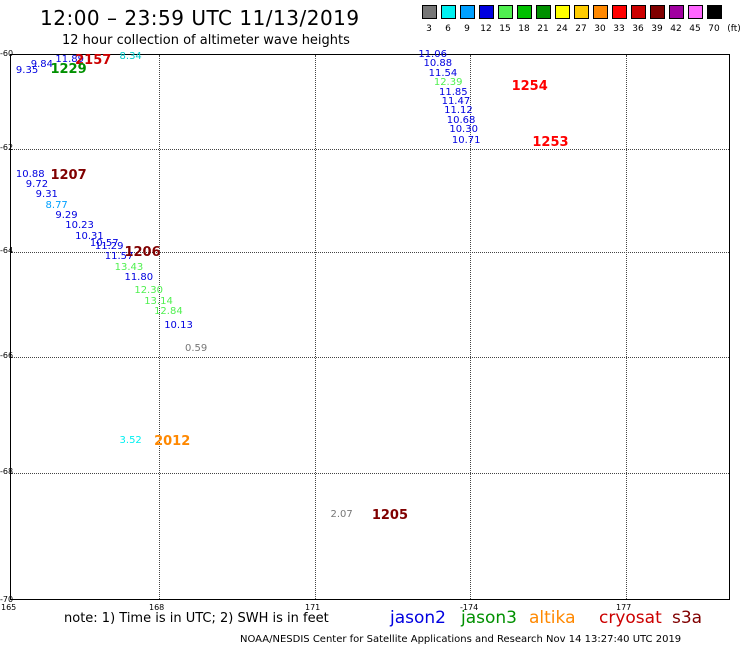  Describe the element at coordinates (148, 291) in the screenshot. I see `wave-height-obs: 12.30` at that location.